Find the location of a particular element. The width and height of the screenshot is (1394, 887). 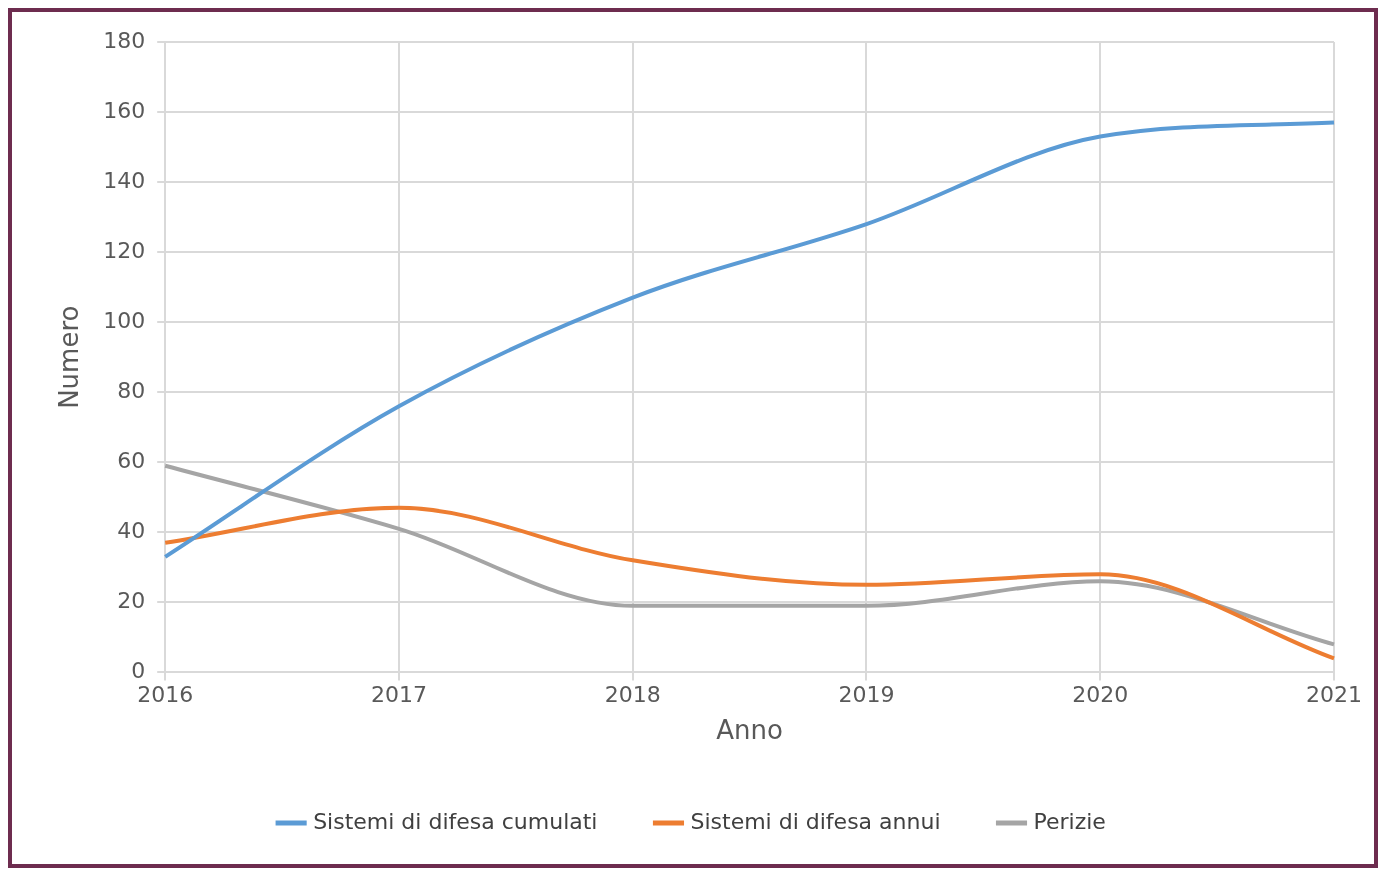

x-tick-label: 2019 is located at coordinates (866, 695).